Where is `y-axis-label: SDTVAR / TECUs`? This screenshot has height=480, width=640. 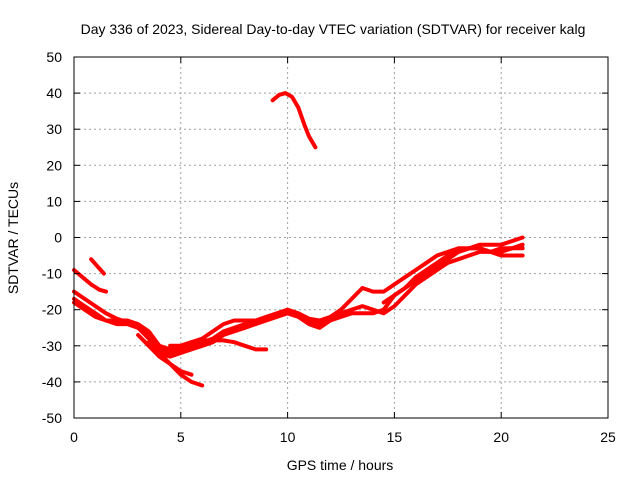
y-axis-label: SDTVAR / TECUs is located at coordinates (13, 238).